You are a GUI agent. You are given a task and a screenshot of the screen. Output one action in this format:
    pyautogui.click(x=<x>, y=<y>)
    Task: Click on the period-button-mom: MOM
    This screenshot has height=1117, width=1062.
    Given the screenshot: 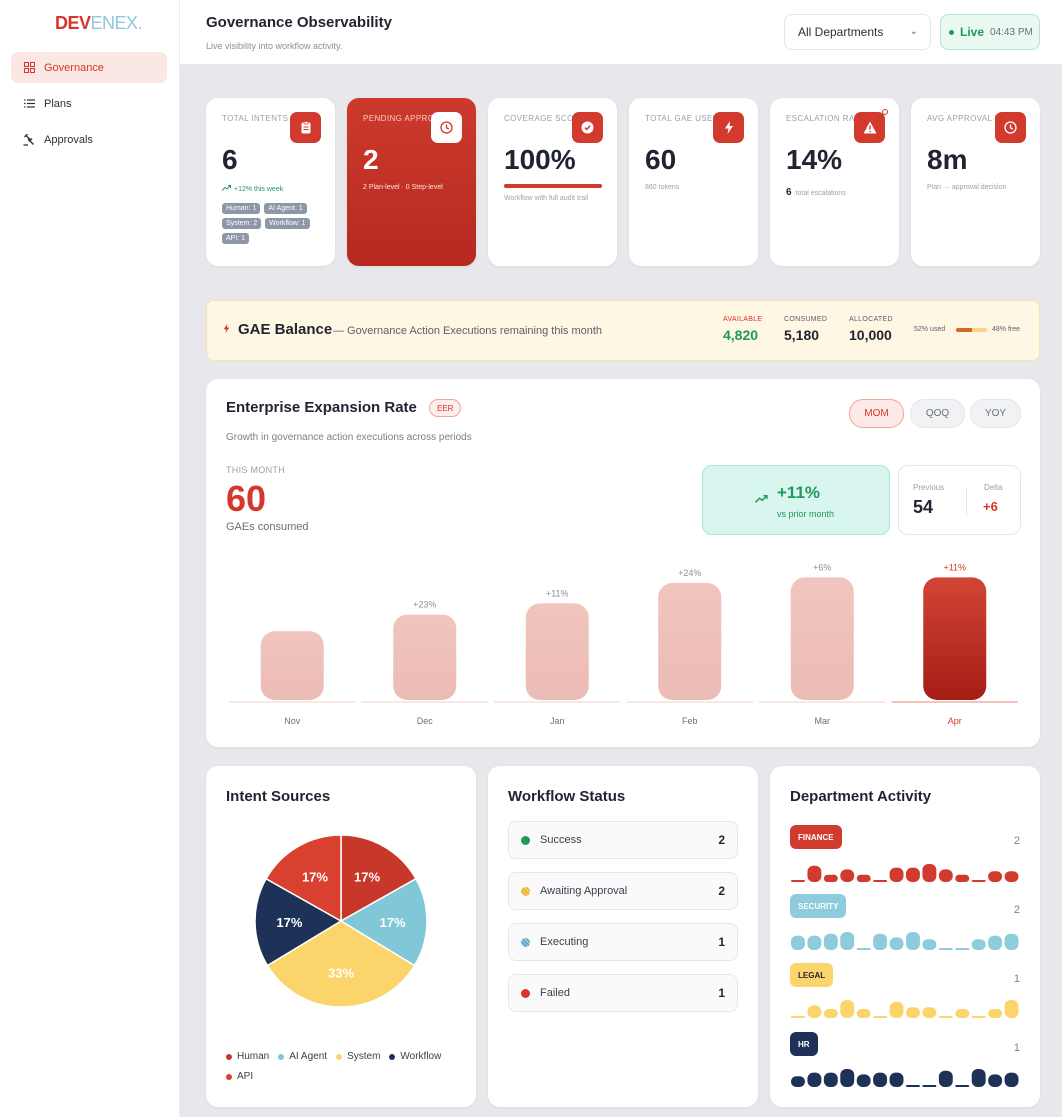 What is the action you would take?
    pyautogui.click(x=876, y=413)
    